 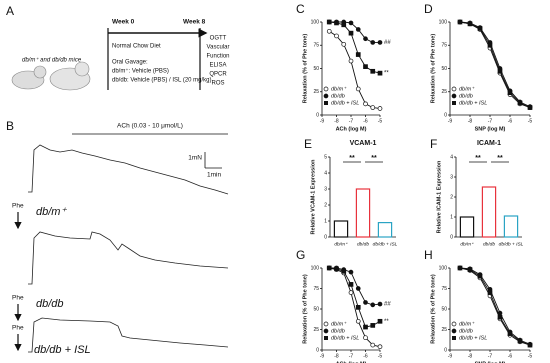 What do you see at coordinates (490, 129) in the screenshot?
I see `x-axis-title: SNP (log M)` at bounding box center [490, 129].